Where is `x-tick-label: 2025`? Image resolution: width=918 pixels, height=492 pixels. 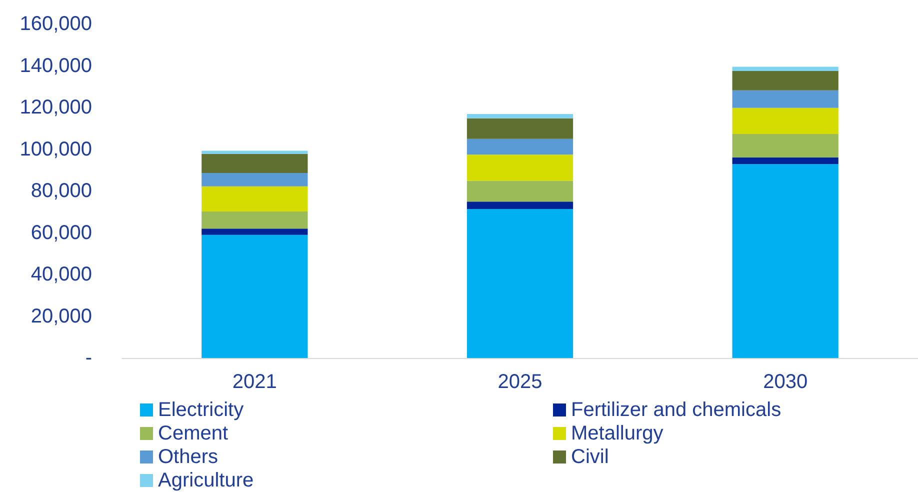 x-tick-label: 2025 is located at coordinates (520, 382).